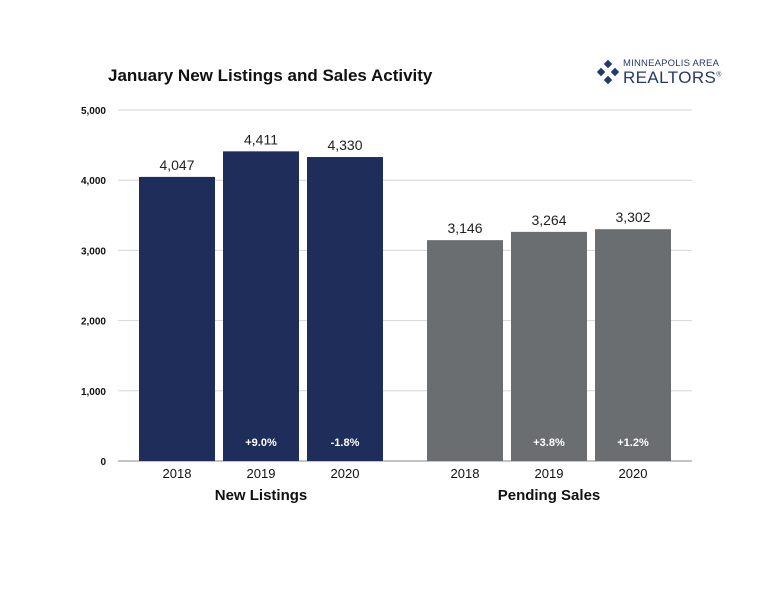 This screenshot has width=768, height=593. What do you see at coordinates (270, 75) in the screenshot?
I see `chart-title: January New Listings and Sales Activity` at bounding box center [270, 75].